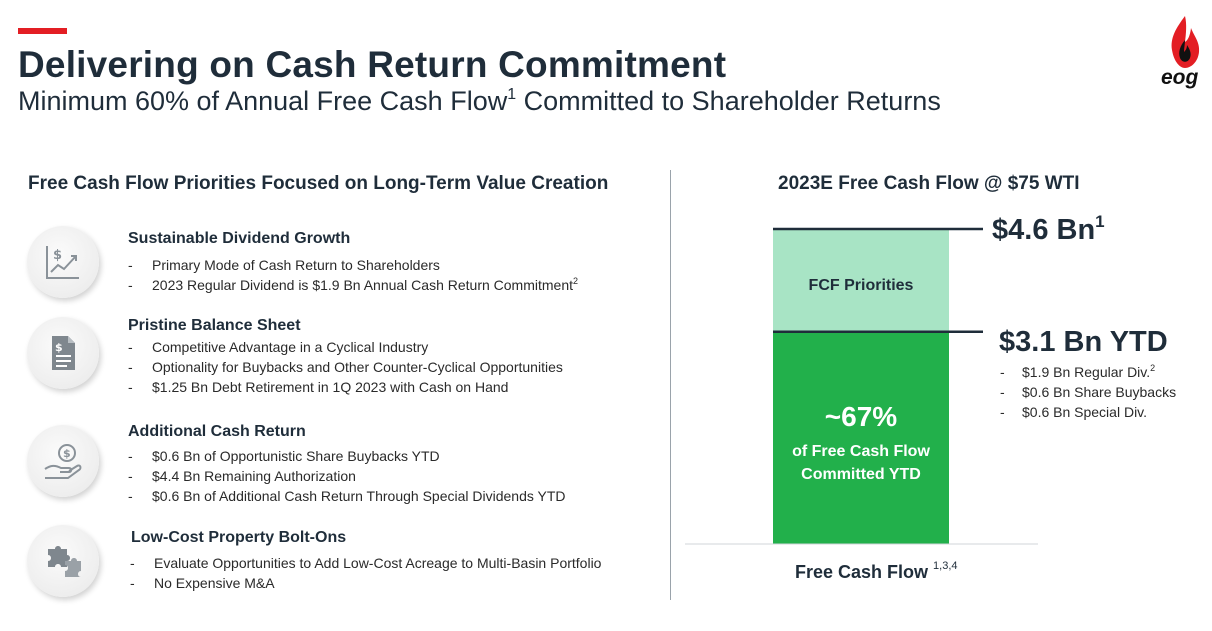 This screenshot has width=1212, height=631. What do you see at coordinates (214, 325) in the screenshot?
I see `item-heading-balance-sheet: Pristine Balance Sheet` at bounding box center [214, 325].